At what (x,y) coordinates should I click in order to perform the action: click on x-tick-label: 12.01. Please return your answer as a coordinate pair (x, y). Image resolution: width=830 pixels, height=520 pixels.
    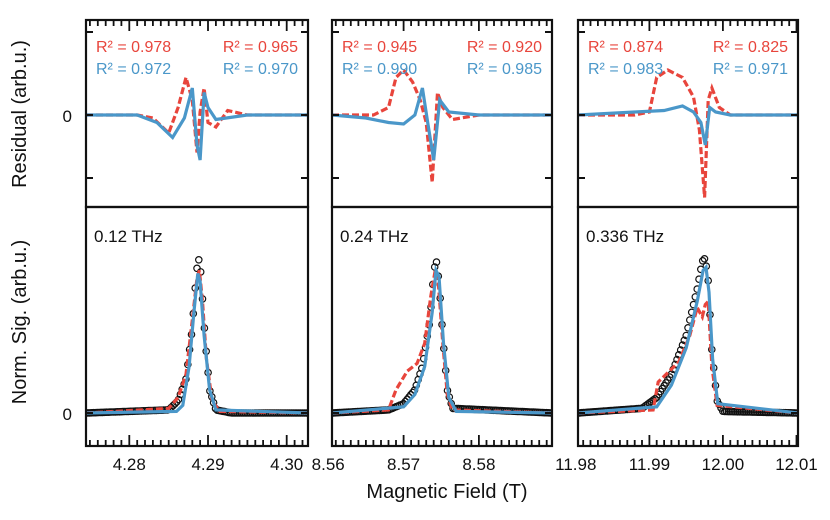
    Looking at the image, I should click on (796, 464).